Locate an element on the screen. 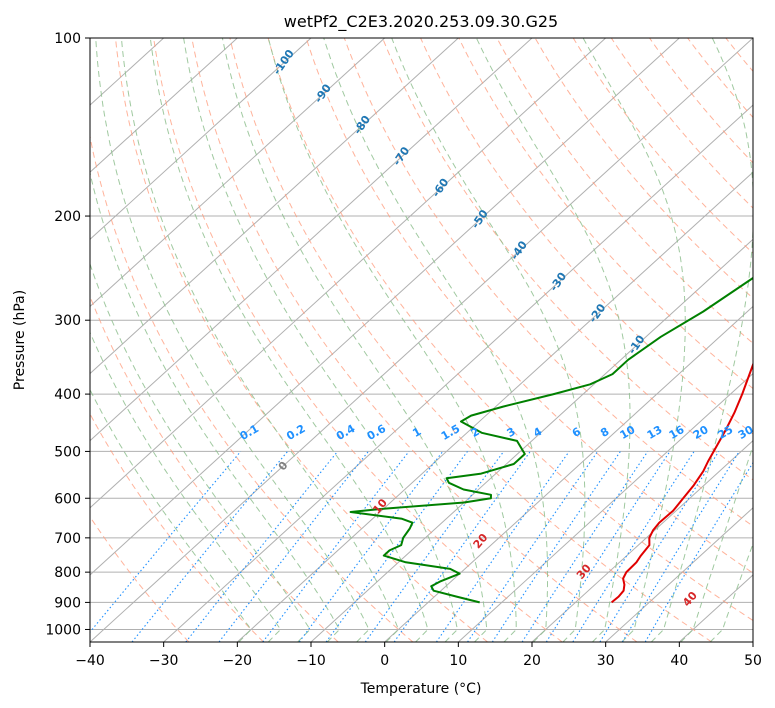 This screenshot has height=708, width=775. y-tick-label: 1000 is located at coordinates (63, 630).